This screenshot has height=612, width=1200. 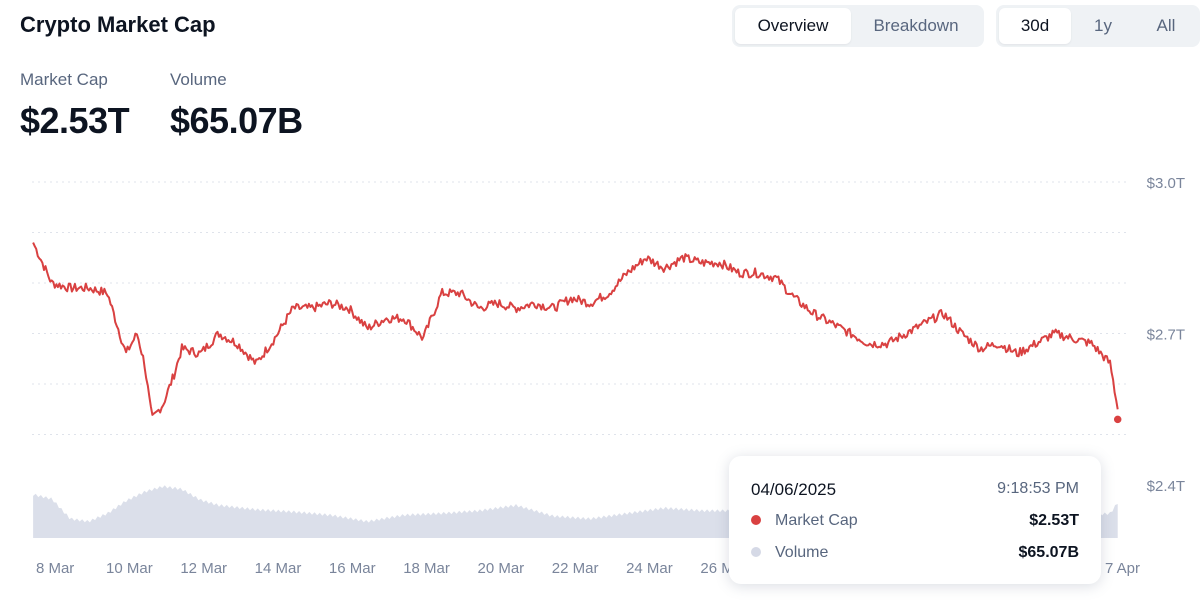 I want to click on x-tick-label: 22 Mar, so click(x=575, y=568).